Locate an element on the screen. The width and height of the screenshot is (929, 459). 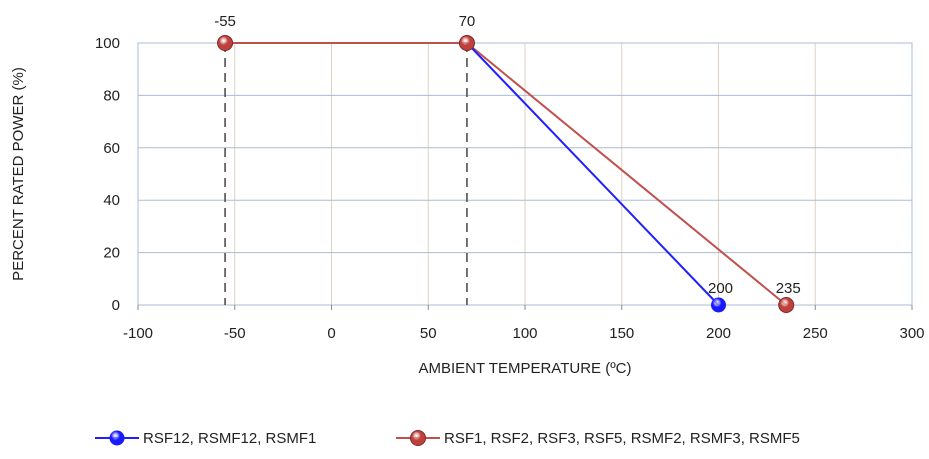
x-axis-ticks: -100 -50 0 50 100 150 200 250 300 is located at coordinates (524, 333).